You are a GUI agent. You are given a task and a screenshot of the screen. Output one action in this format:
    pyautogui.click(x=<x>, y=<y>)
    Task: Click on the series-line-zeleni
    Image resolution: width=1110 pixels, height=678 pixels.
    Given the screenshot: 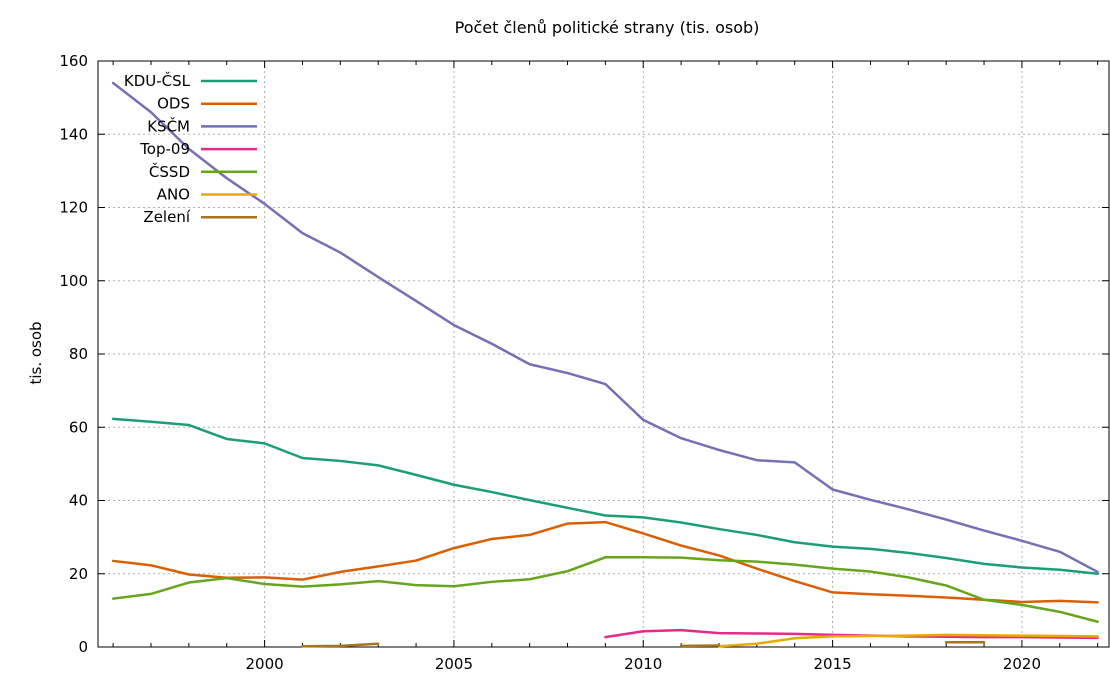 What is the action you would take?
    pyautogui.click(x=643, y=644)
    